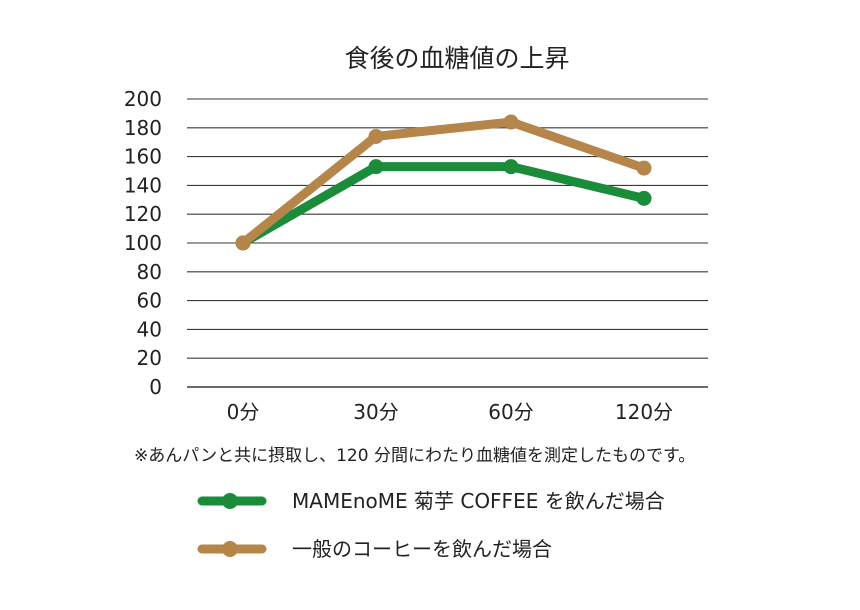 This screenshot has width=860, height=610. I want to click on x-axis-ticks: 0分 30分 60分 120分, so click(450, 412).